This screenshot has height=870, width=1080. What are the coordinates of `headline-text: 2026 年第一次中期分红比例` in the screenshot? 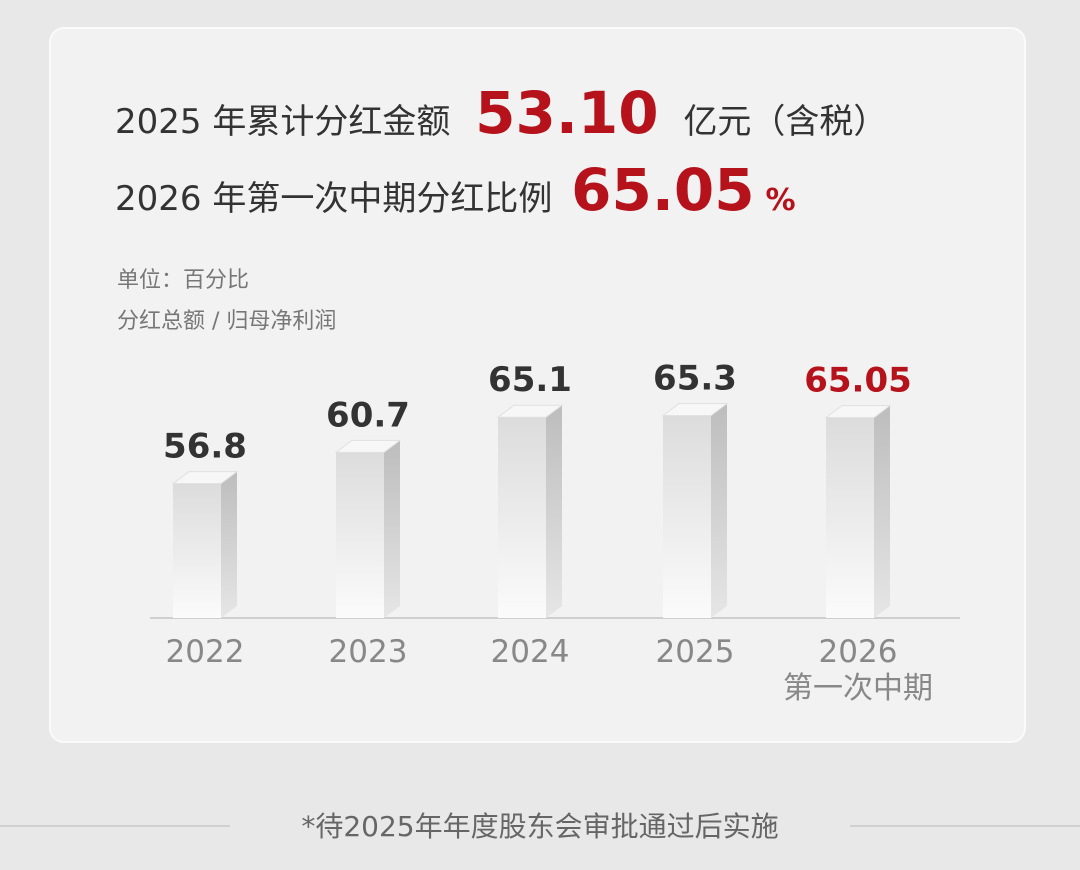 It's located at (333, 199).